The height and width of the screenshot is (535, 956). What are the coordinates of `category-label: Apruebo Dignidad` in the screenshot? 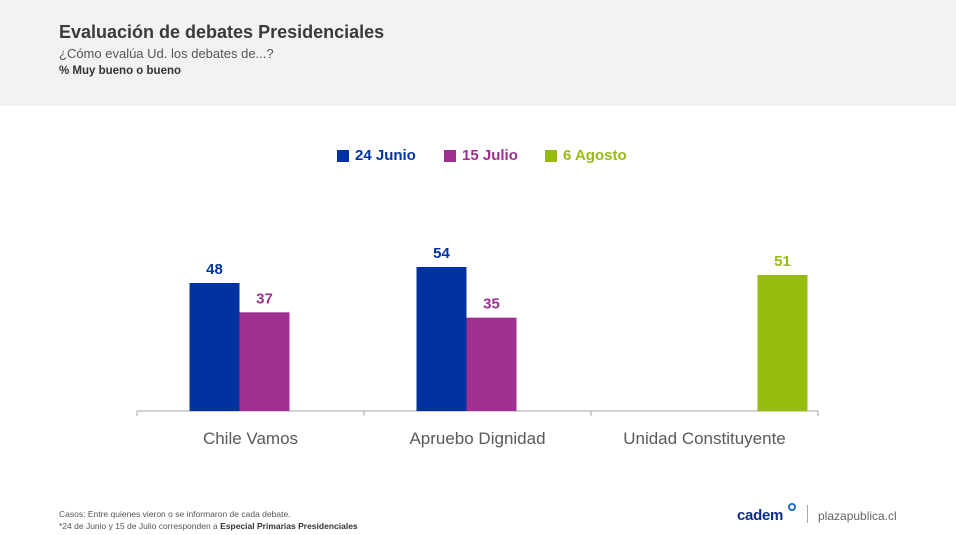 It's located at (477, 438).